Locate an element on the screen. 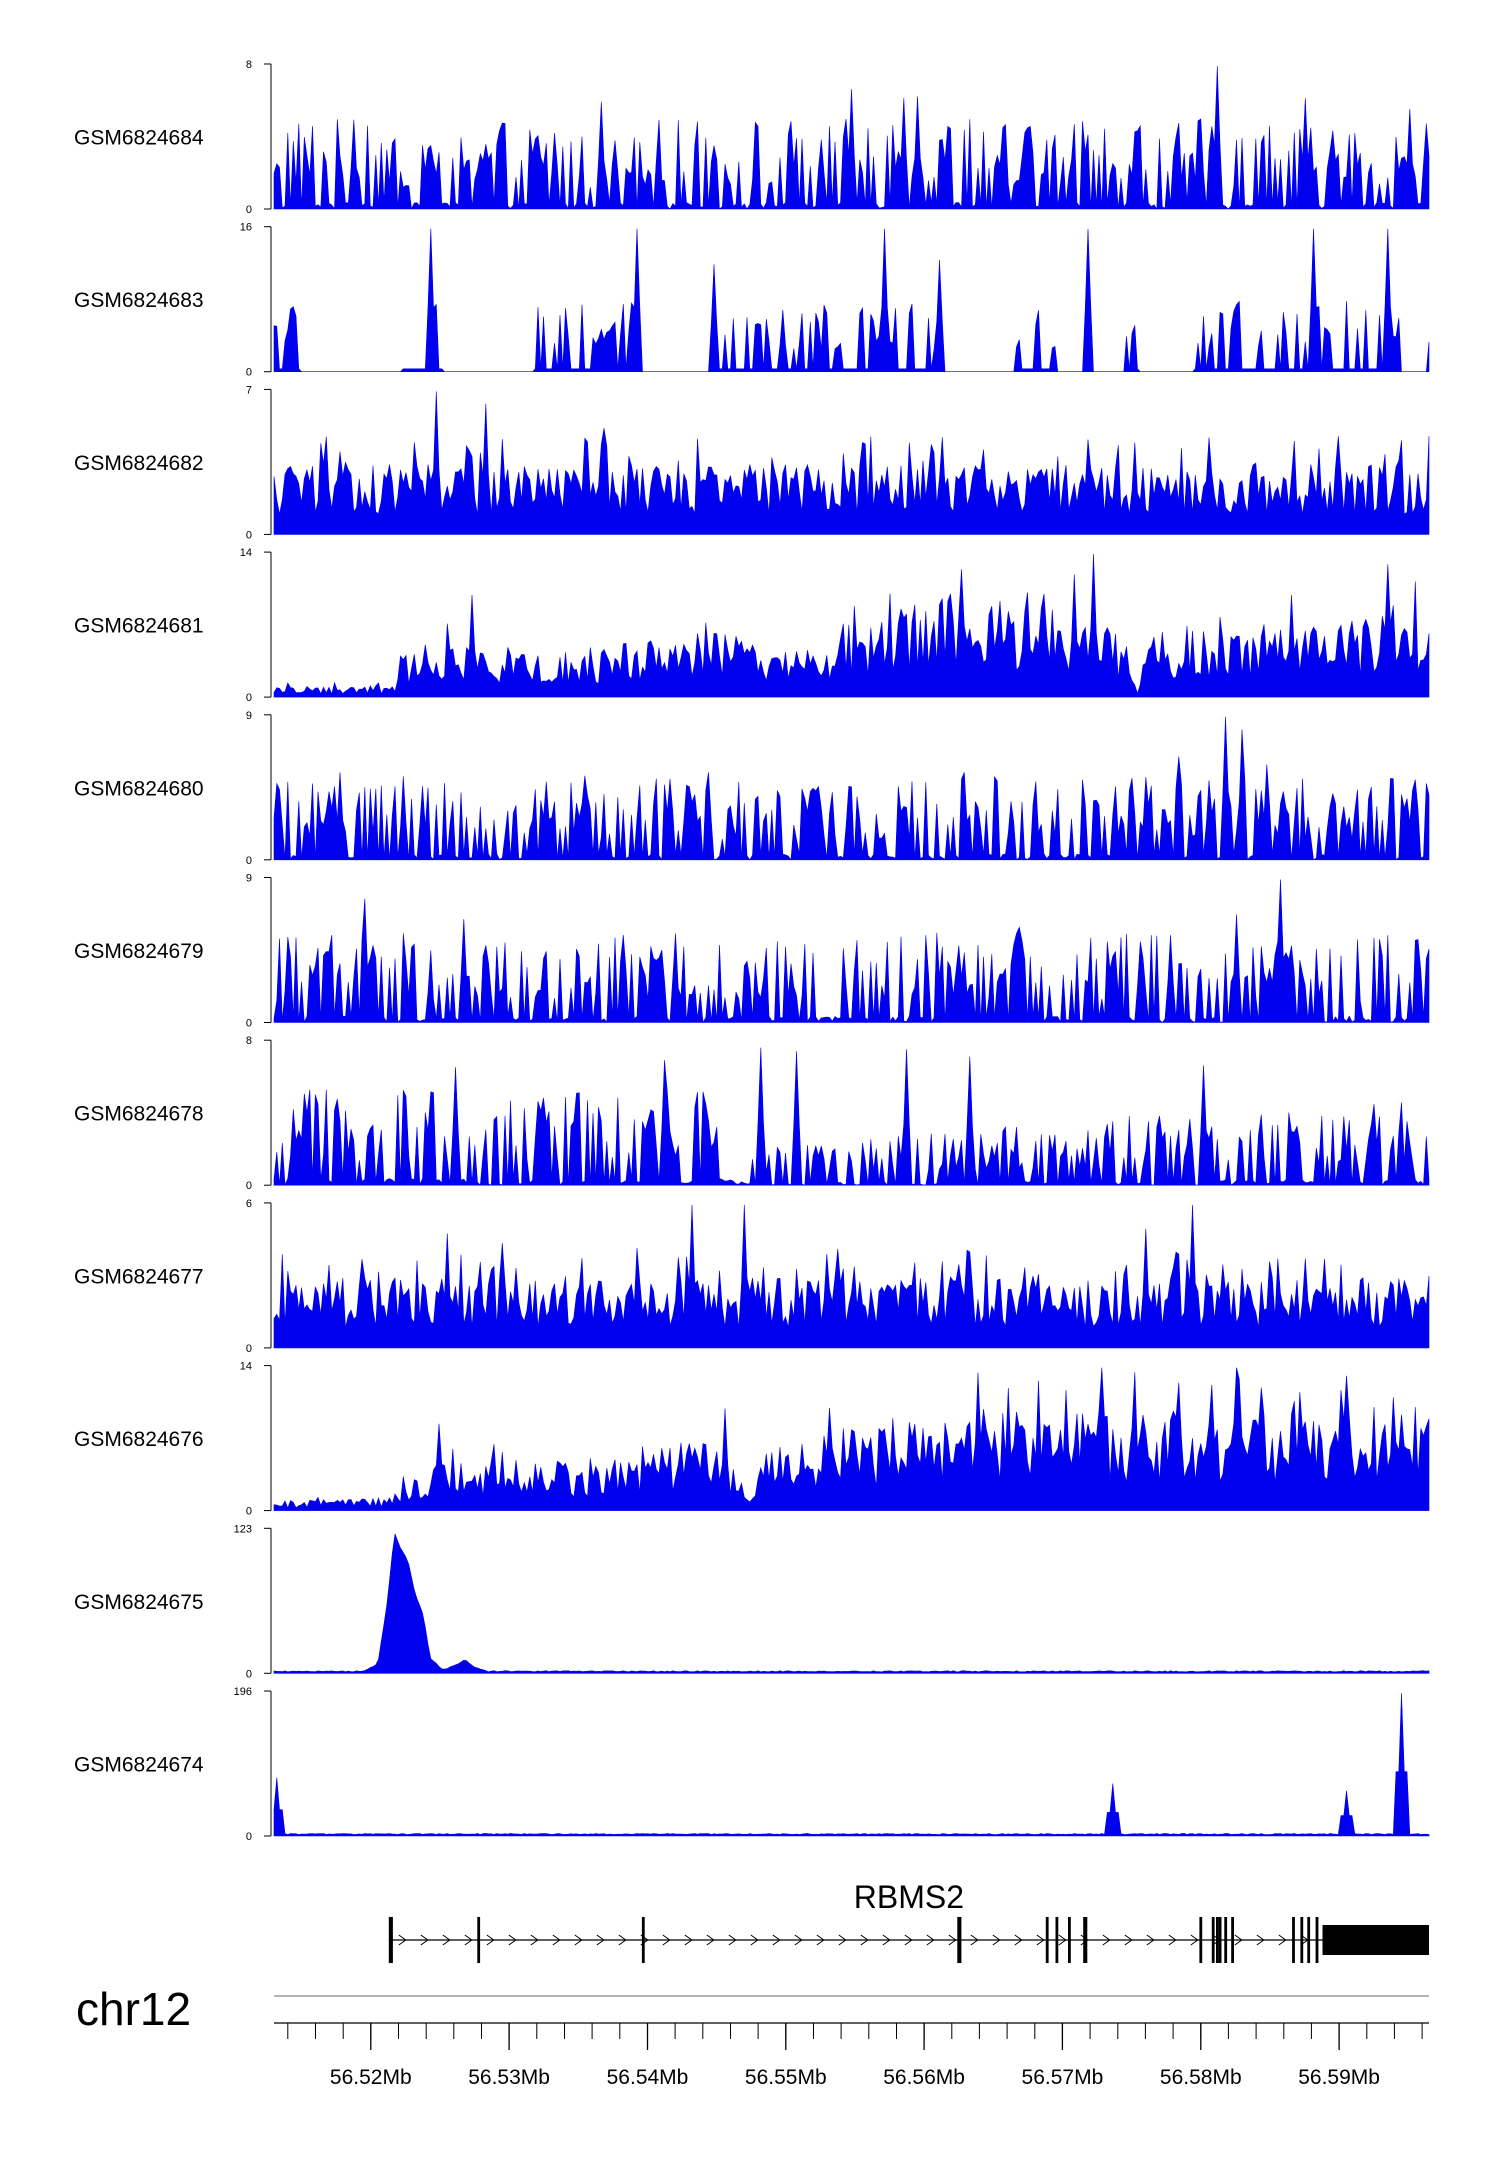 Image resolution: width=1500 pixels, height=2170 pixels. tick-label: 56.56Mb is located at coordinates (924, 2077).